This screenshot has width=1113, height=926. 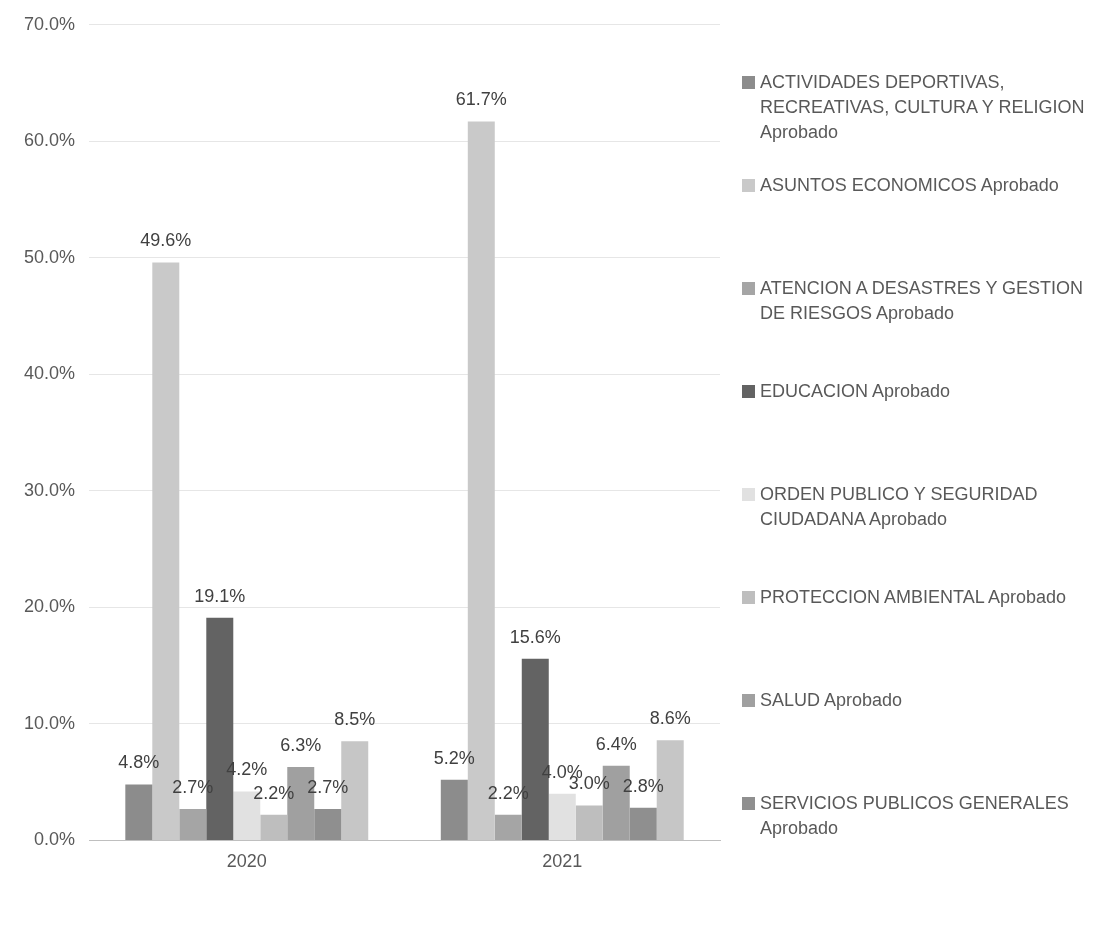 I want to click on data-label: 2.8%, so click(x=643, y=785).